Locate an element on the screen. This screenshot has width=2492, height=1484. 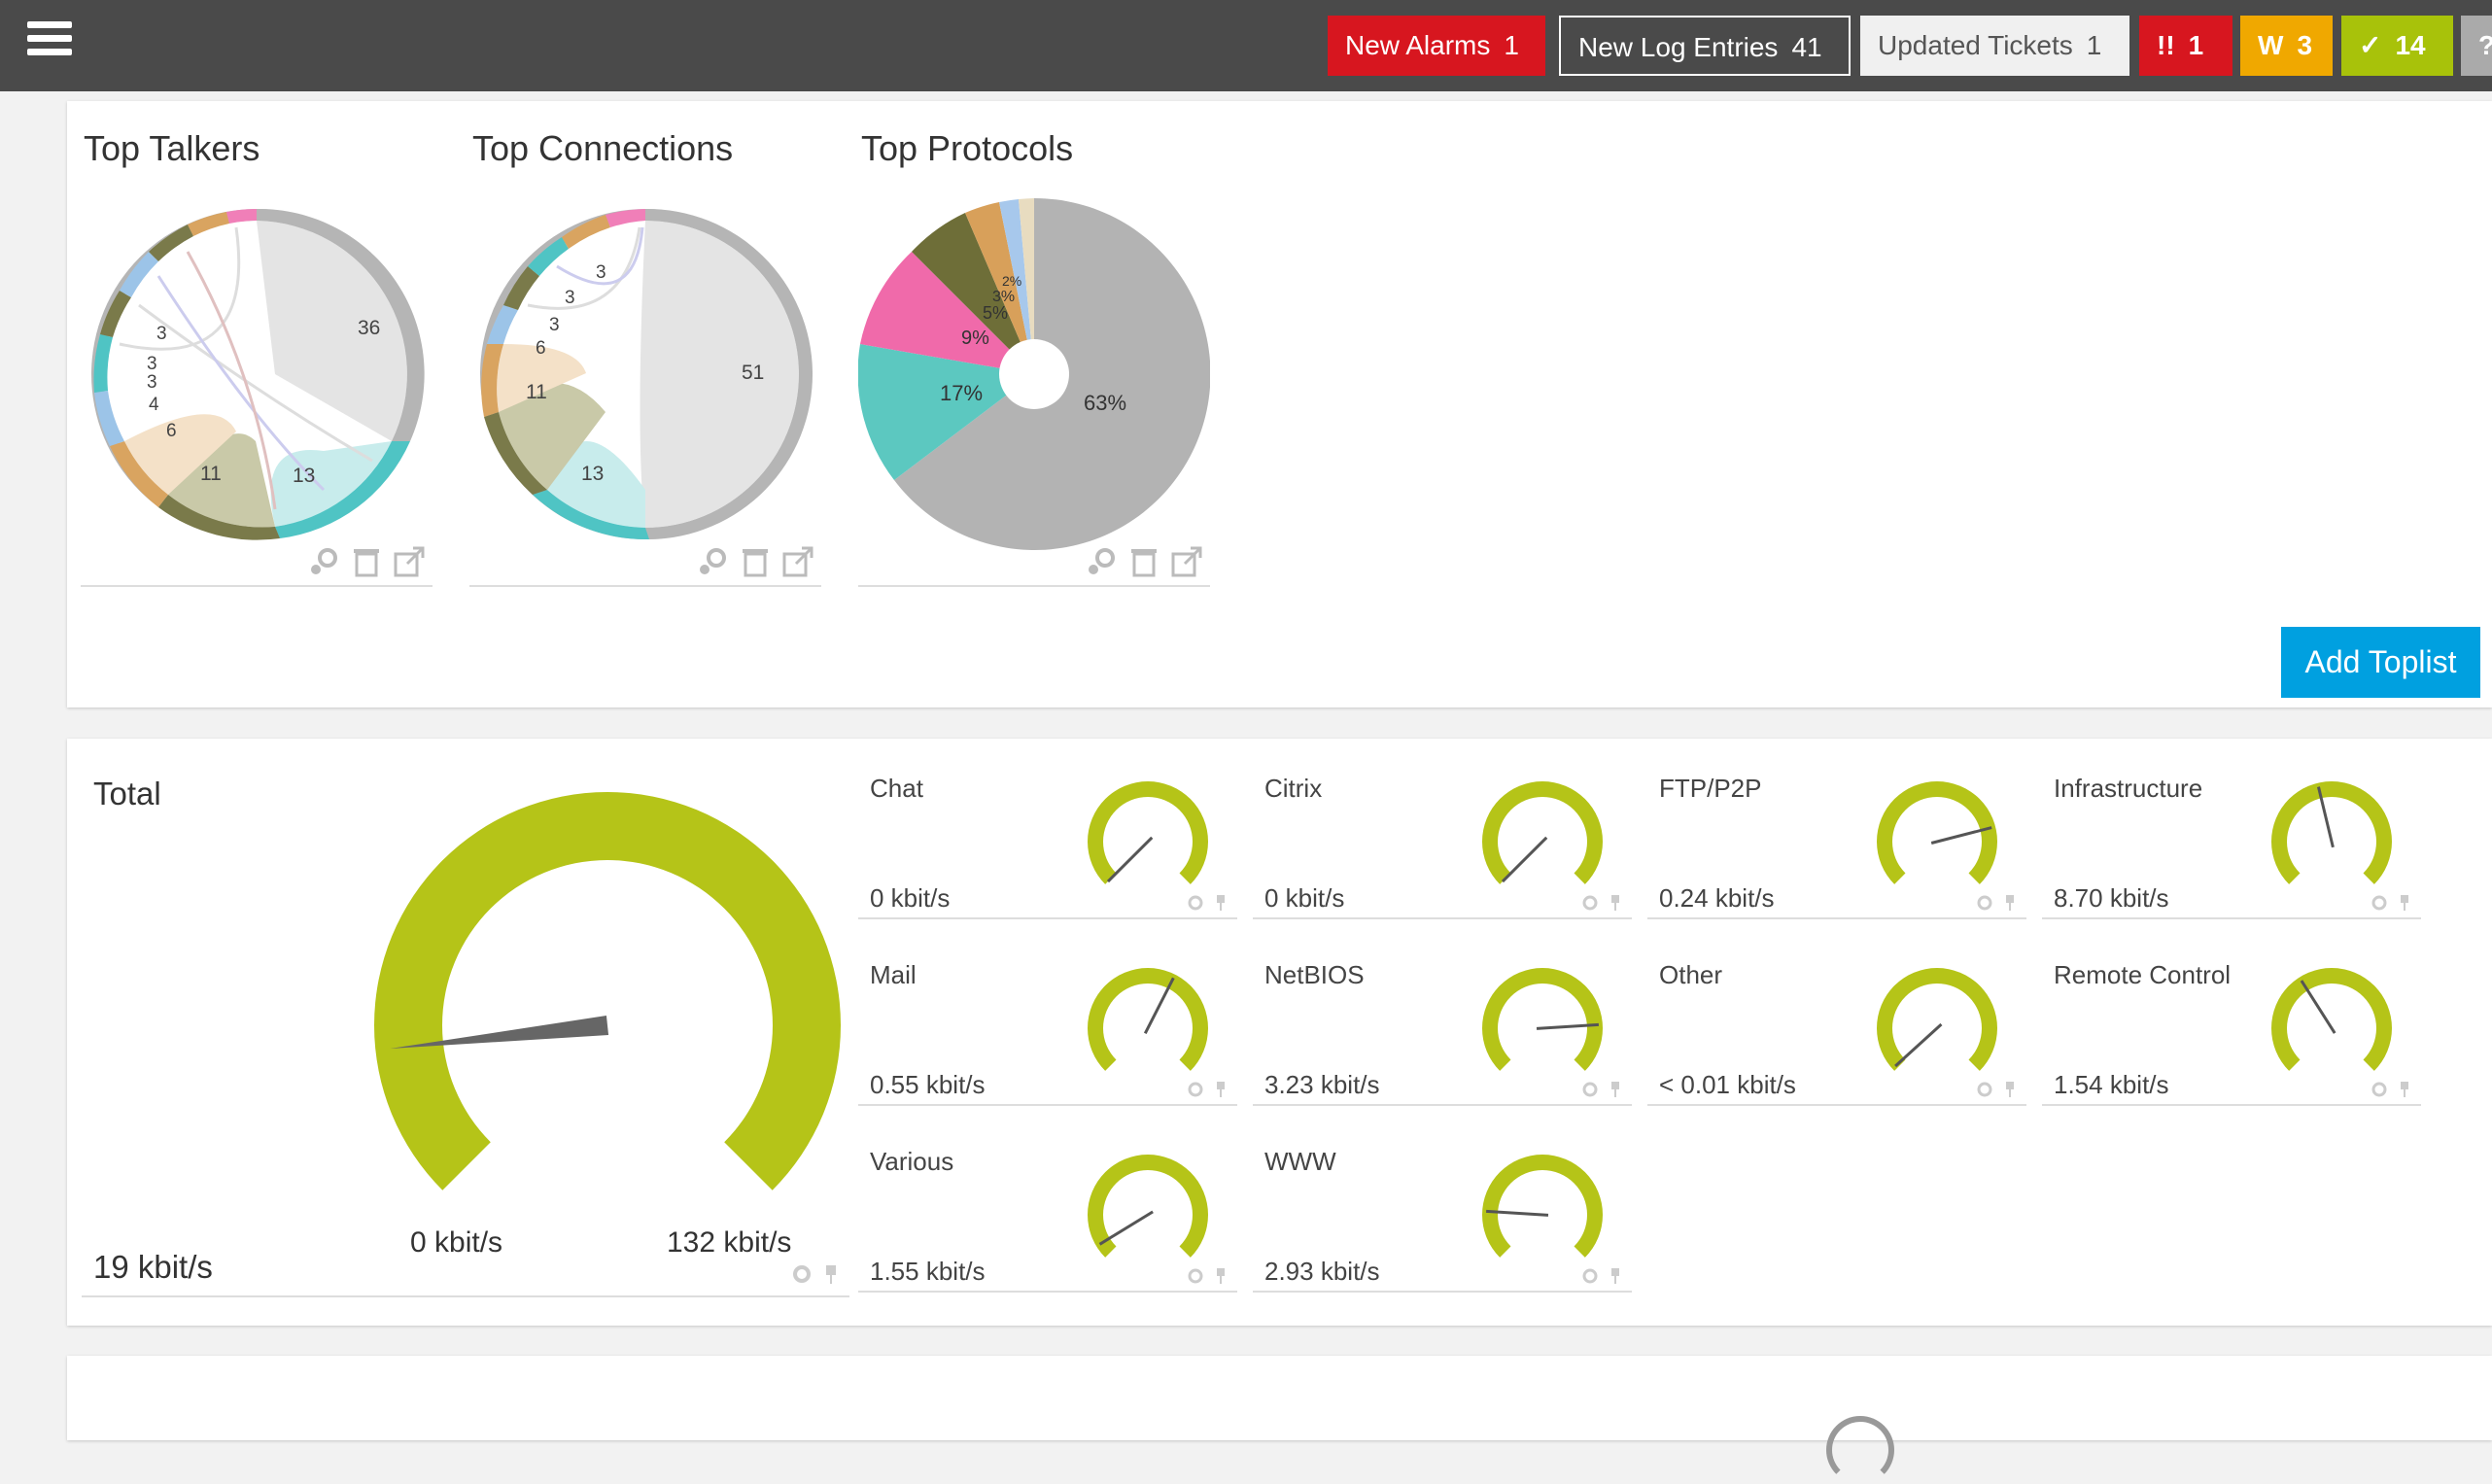
chord-label: 13 is located at coordinates (592, 474).